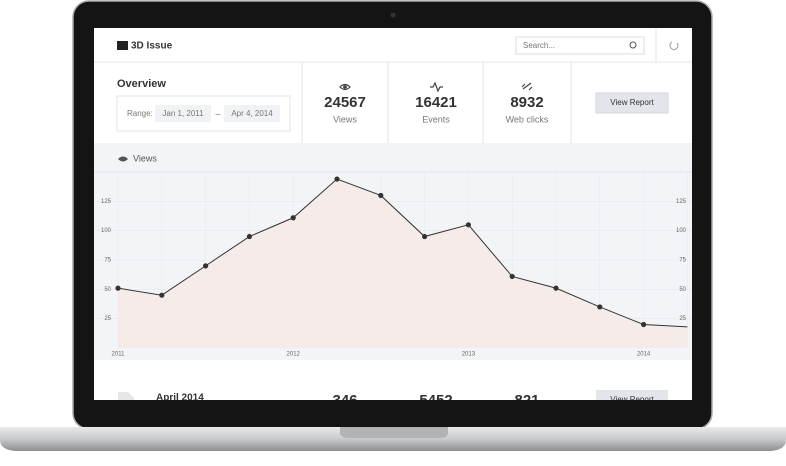  What do you see at coordinates (141, 84) in the screenshot?
I see `overview-title: Overview` at bounding box center [141, 84].